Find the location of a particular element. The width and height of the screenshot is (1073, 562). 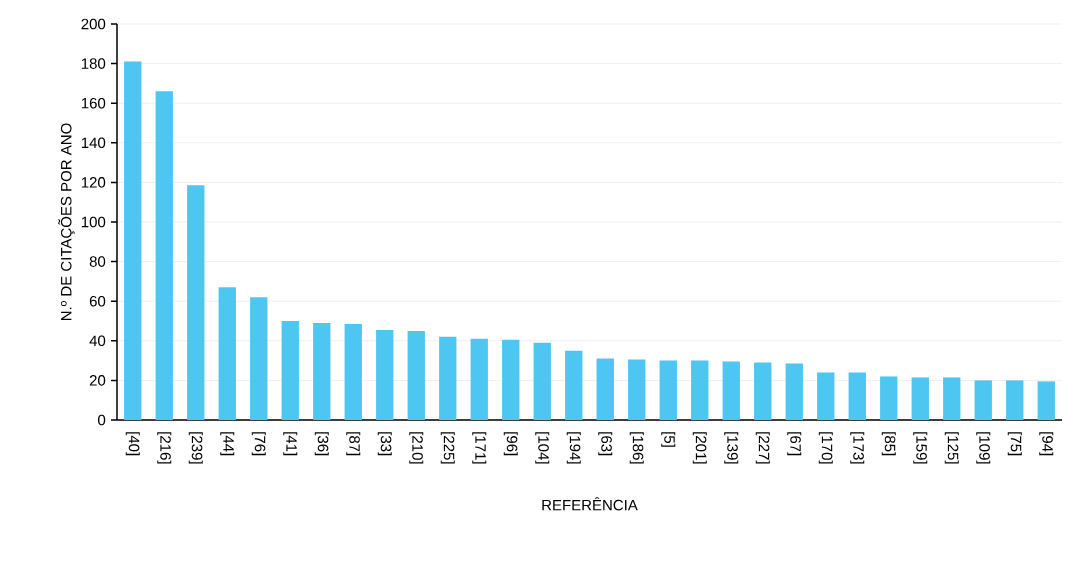

y-tick-label: 140 is located at coordinates (93, 143).